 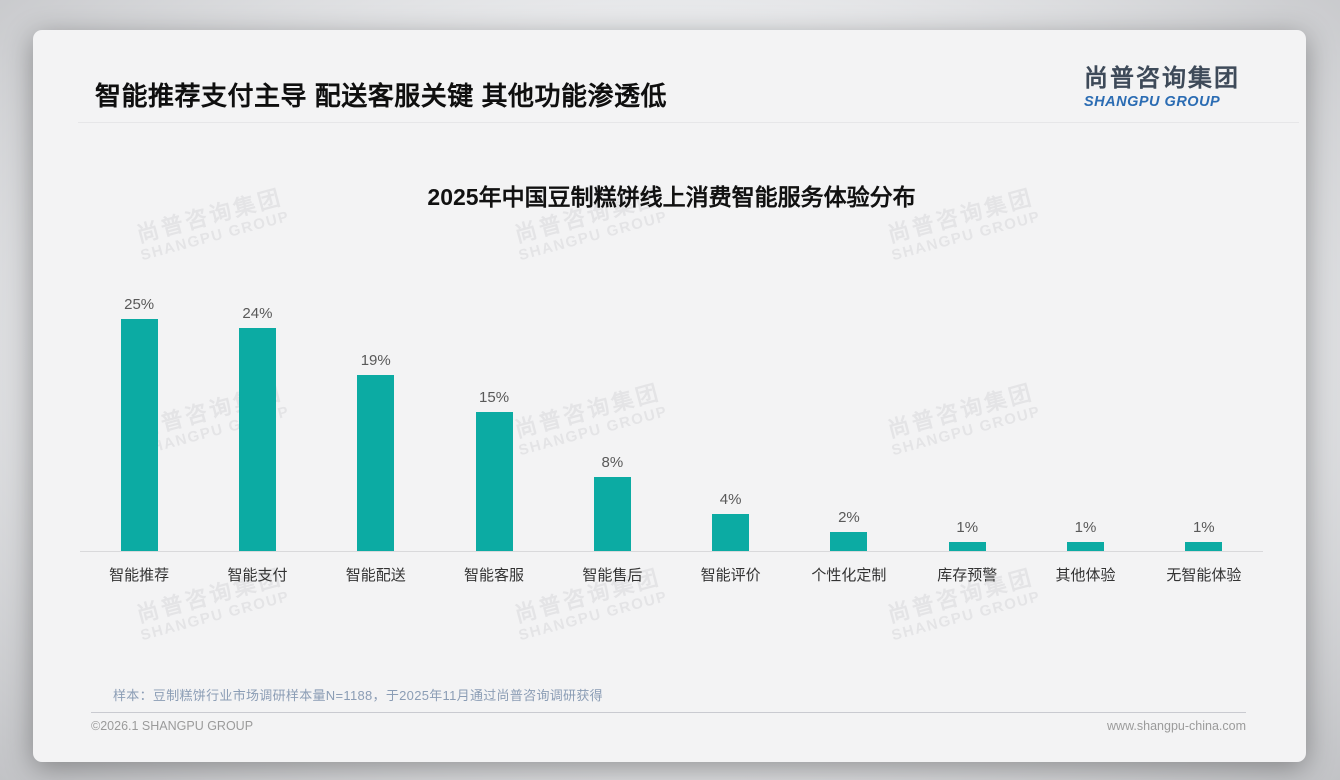 What do you see at coordinates (849, 517) in the screenshot?
I see `bar-value-label: 2%` at bounding box center [849, 517].